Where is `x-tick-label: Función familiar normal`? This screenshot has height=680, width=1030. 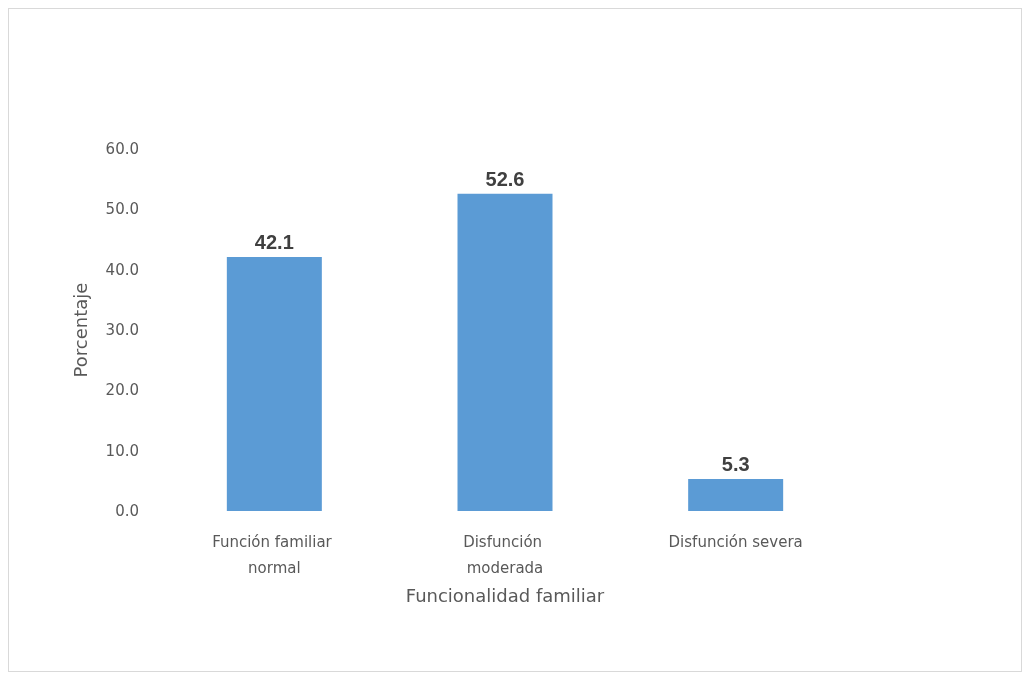 x-tick-label: Función familiar normal is located at coordinates (274, 555).